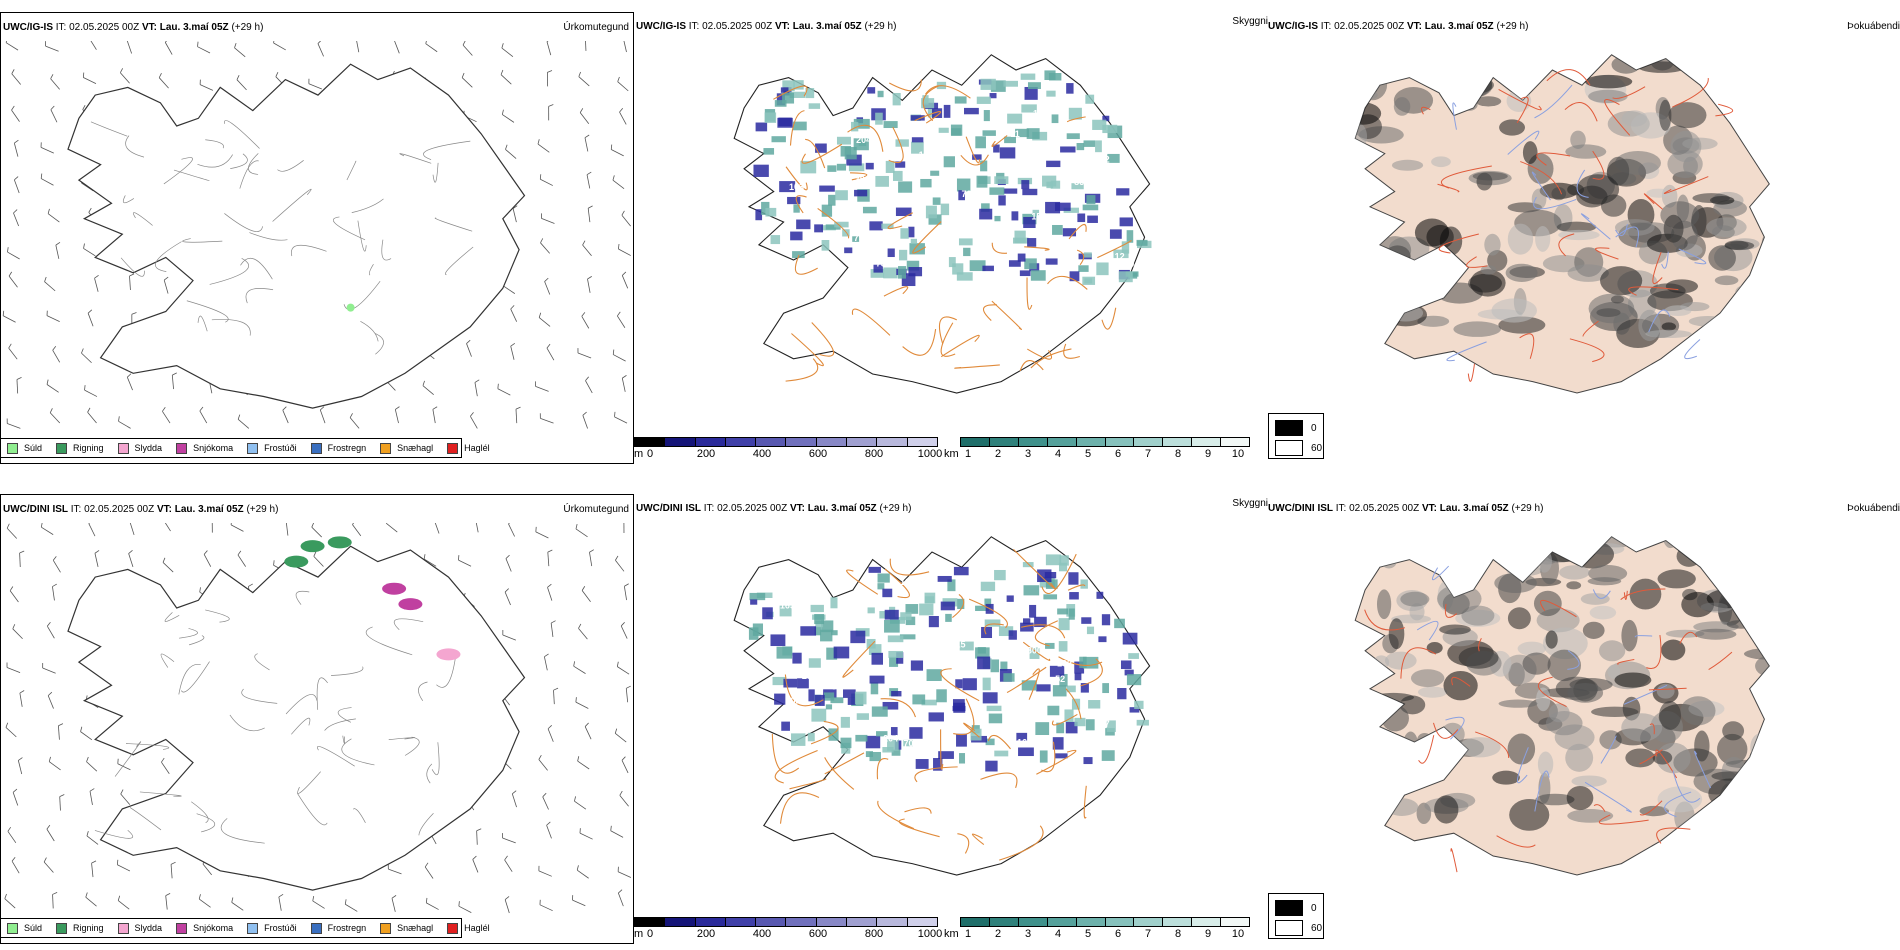 Image resolution: width=1900 pixels, height=950 pixels. I want to click on colorbar-tick-label: 1, so click(968, 934).